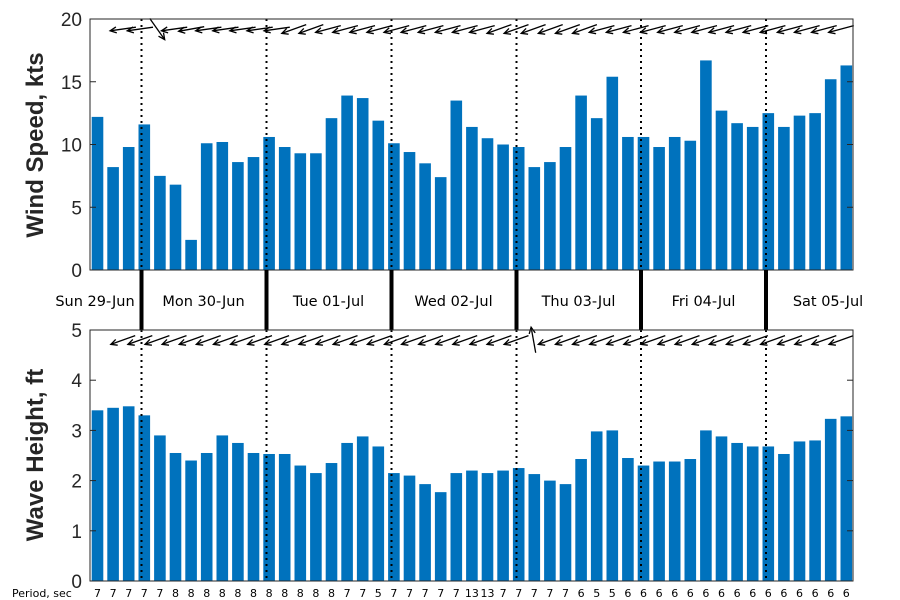 The height and width of the screenshot is (600, 900). I want to click on period-value-38: 6, so click(690, 593).